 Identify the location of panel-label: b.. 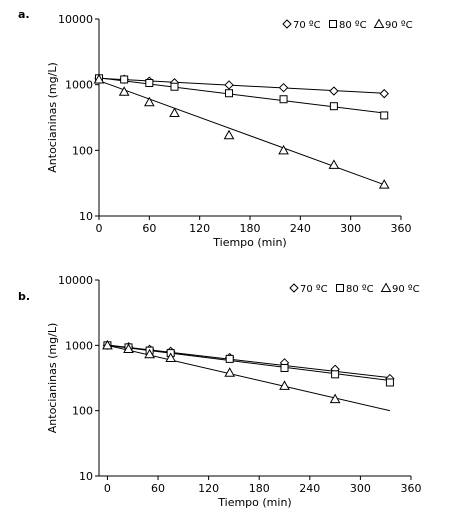
(24, 296).